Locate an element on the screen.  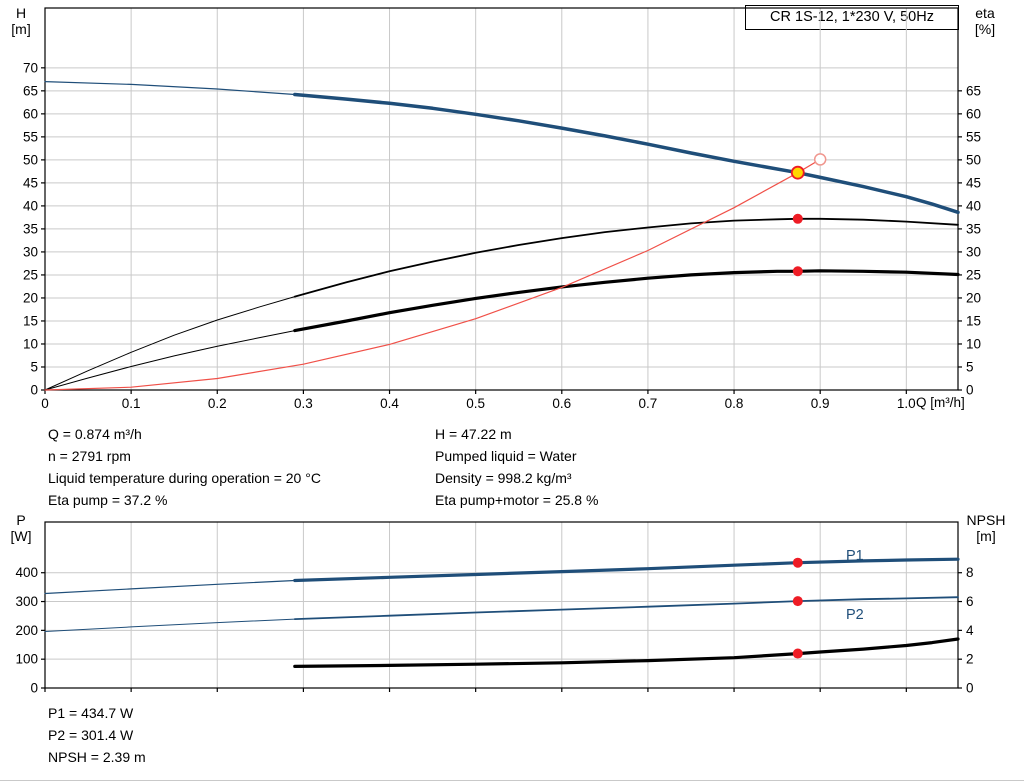
head-axis-label: H [m] is located at coordinates (21, 21).